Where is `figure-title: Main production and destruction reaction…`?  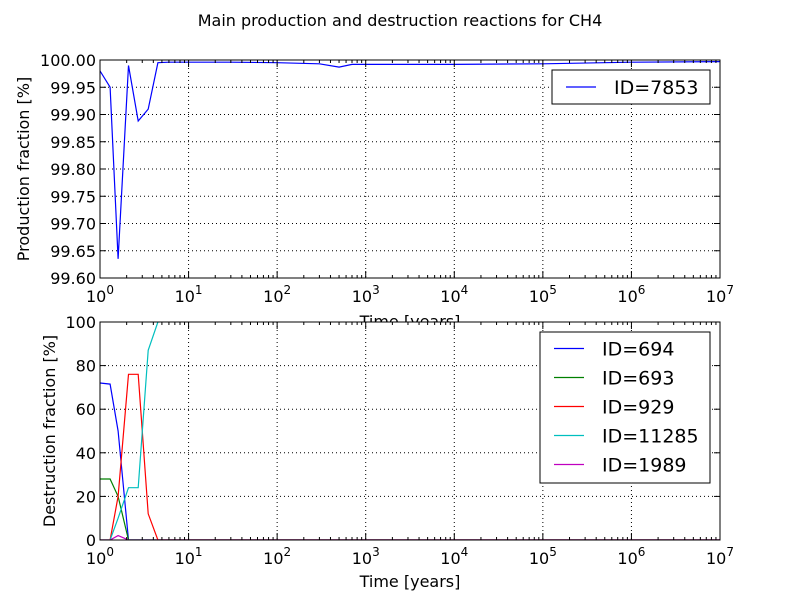
figure-title: Main production and destruction reaction… is located at coordinates (400, 20).